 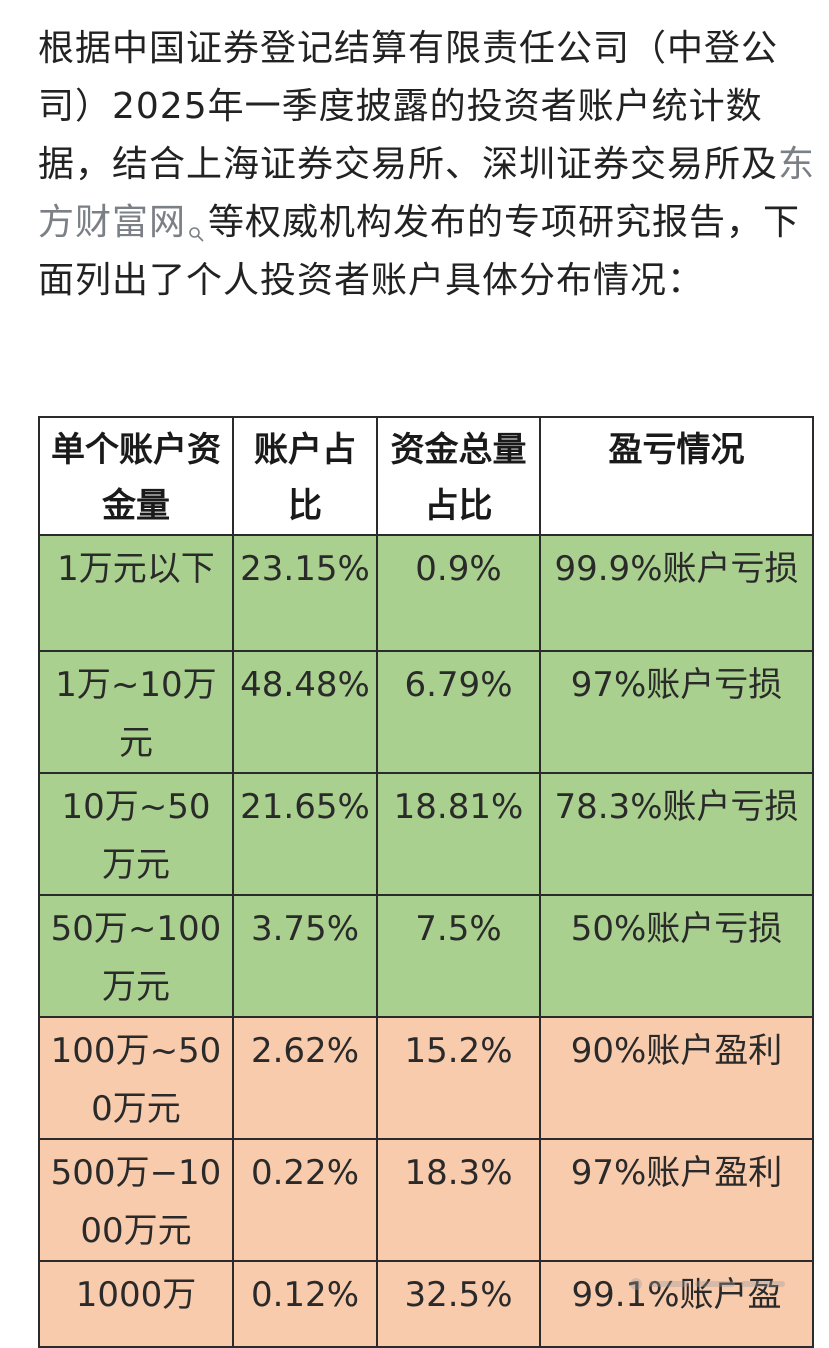 What do you see at coordinates (676, 956) in the screenshot?
I see `cell-pnl: 50%账户亏损` at bounding box center [676, 956].